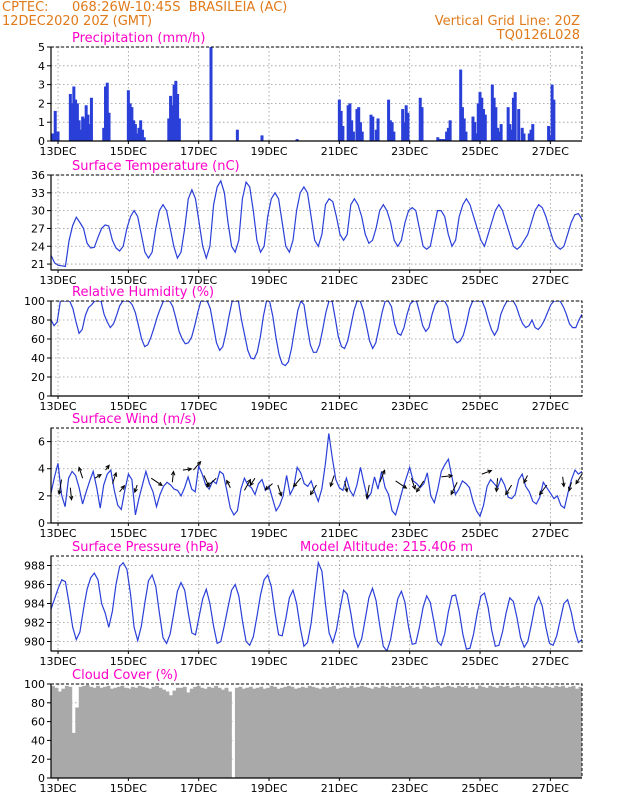  I want to click on y-tick-label: 40, so click(38, 740).